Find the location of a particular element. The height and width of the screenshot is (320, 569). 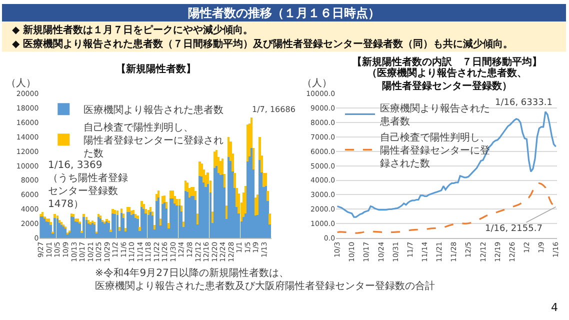

chart-subtitle: （医療機関より報告された患者数、陽性者登録センター登録数） is located at coordinates (447, 79).